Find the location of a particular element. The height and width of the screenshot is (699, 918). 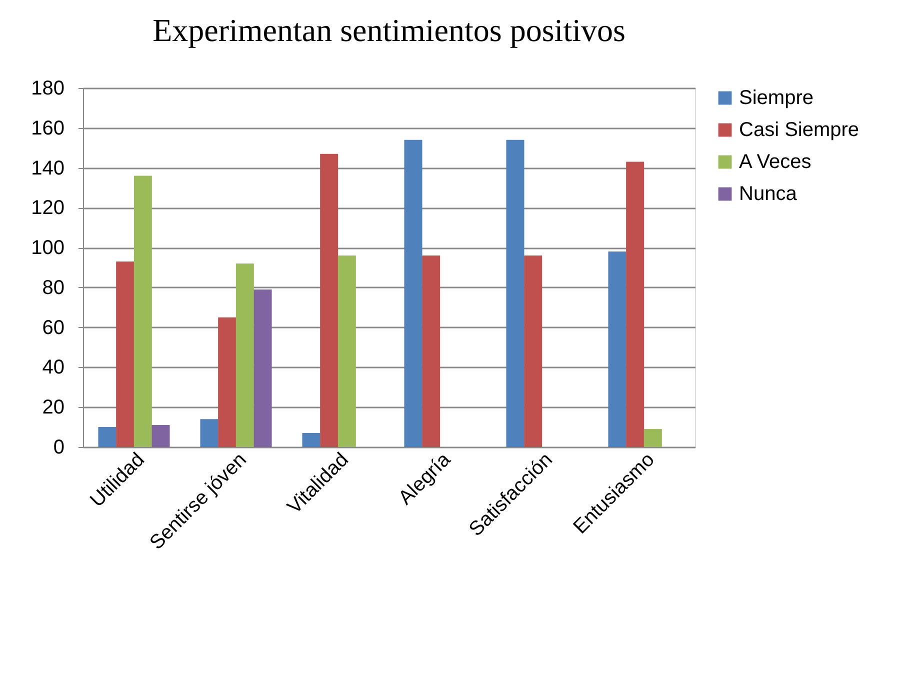

y-tick-label: 20 is located at coordinates (53, 407).